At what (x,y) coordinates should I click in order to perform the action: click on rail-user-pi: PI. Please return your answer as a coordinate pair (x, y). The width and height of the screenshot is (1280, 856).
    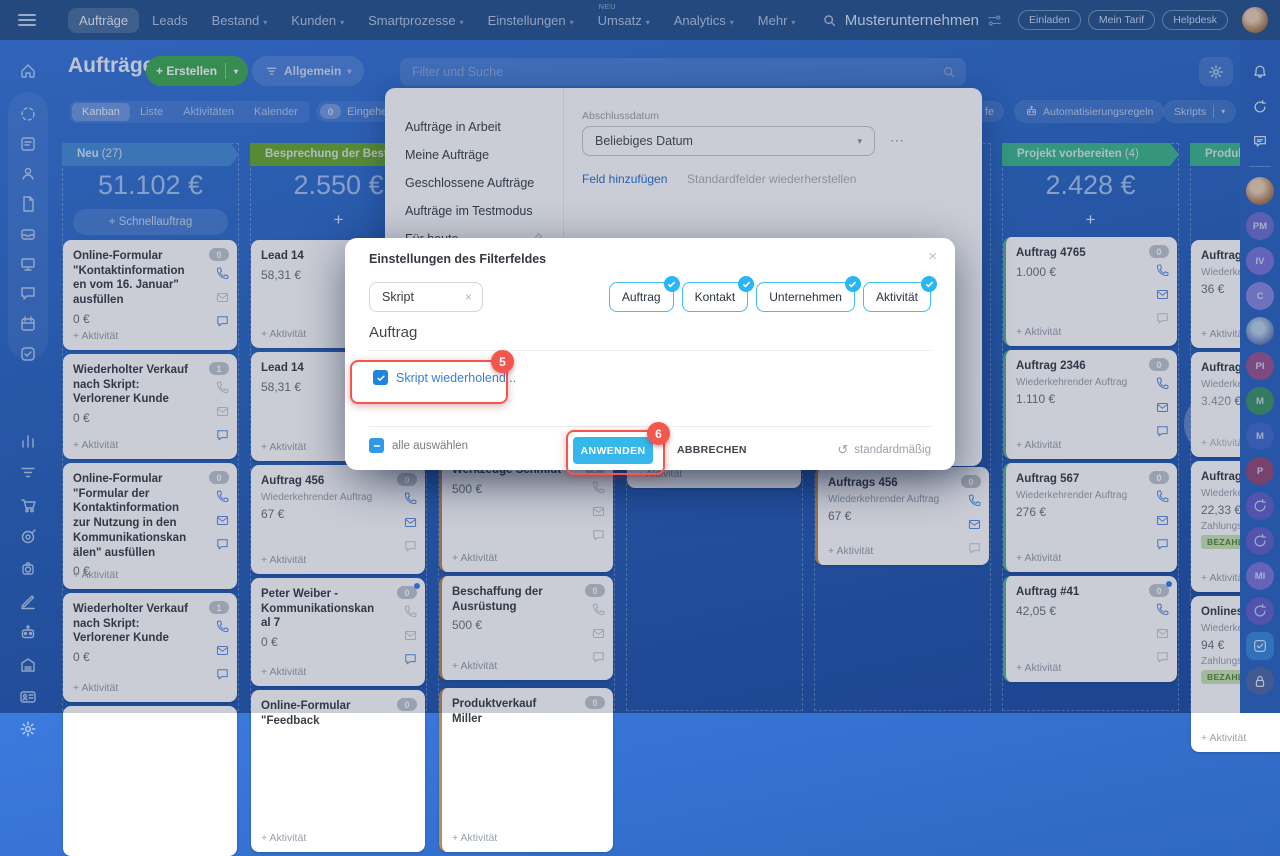
    Looking at the image, I should click on (1260, 366).